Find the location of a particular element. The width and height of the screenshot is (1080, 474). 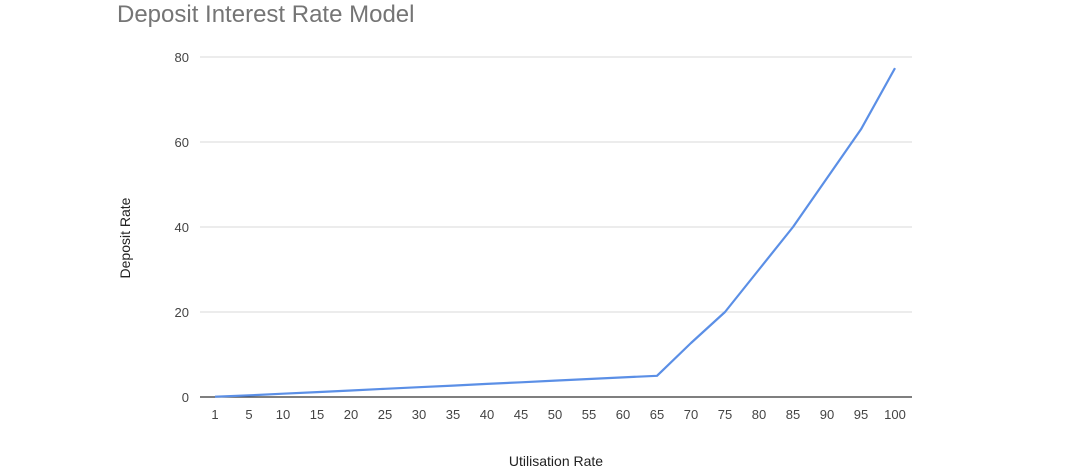

x-tick-label: 60 is located at coordinates (623, 414).